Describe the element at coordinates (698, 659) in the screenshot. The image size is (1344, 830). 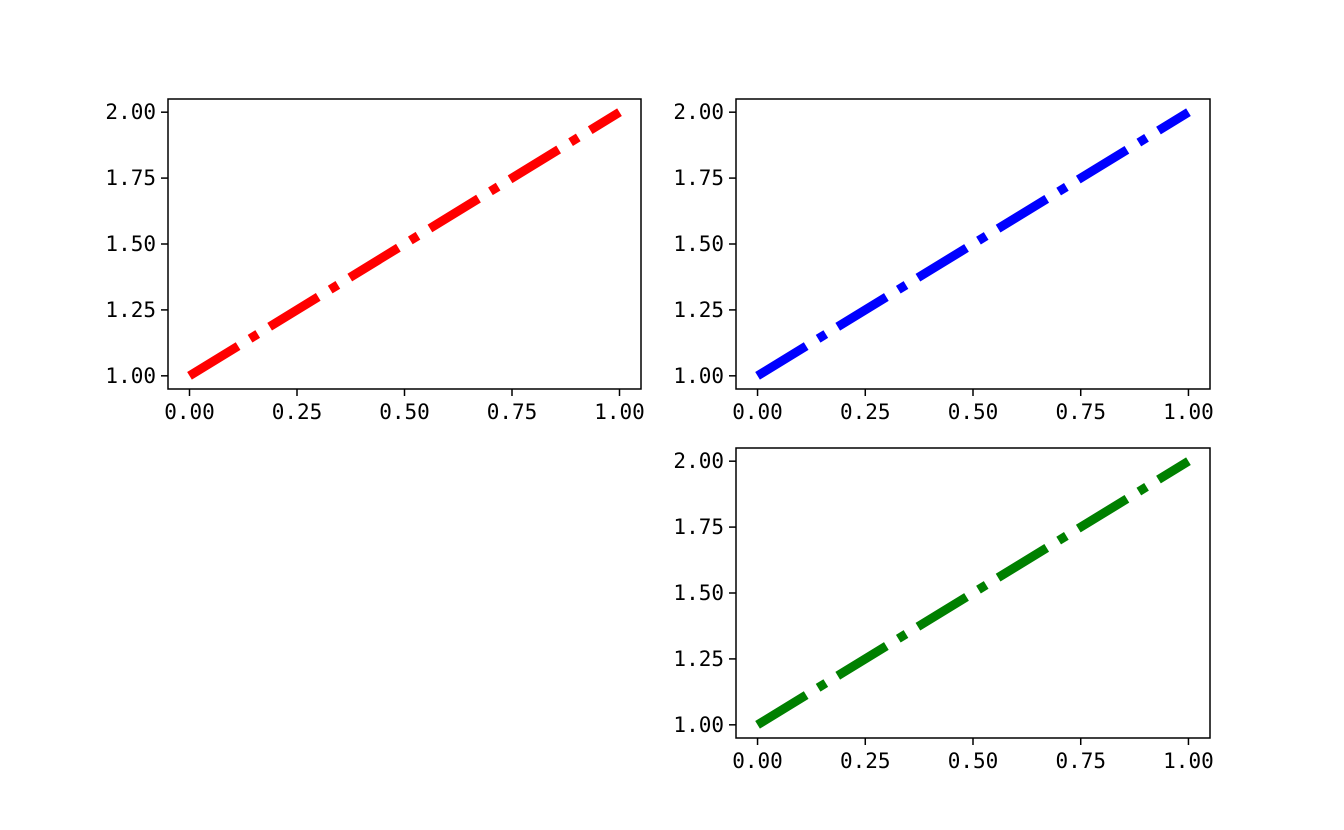
I see `y-tick-label-3-2: 1.25` at that location.